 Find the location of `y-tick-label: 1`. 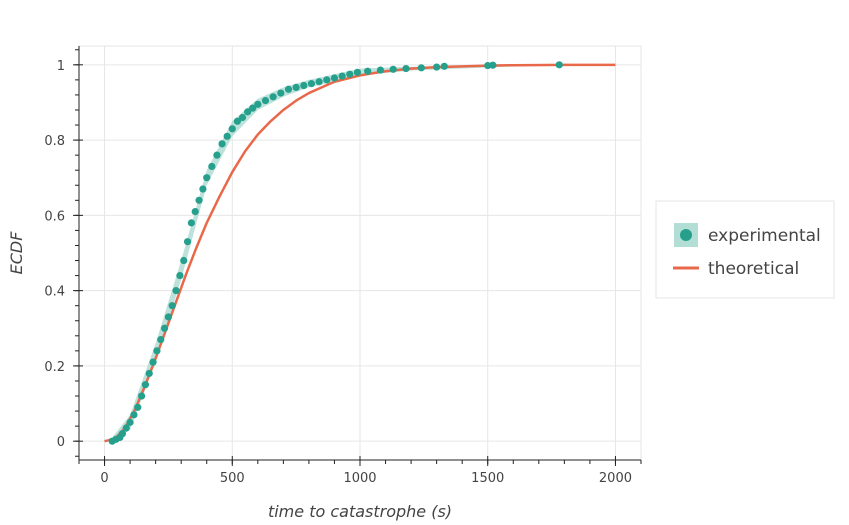

y-tick-label: 1 is located at coordinates (61, 66).